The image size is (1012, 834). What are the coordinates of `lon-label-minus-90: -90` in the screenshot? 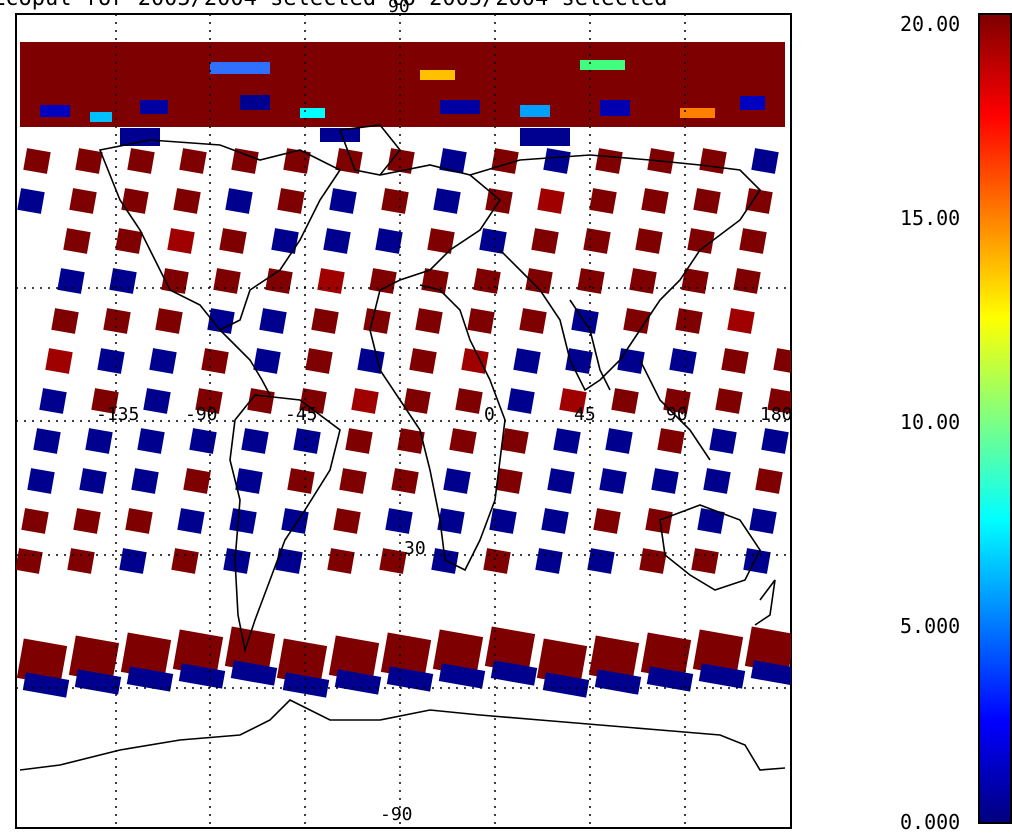 It's located at (201, 414).